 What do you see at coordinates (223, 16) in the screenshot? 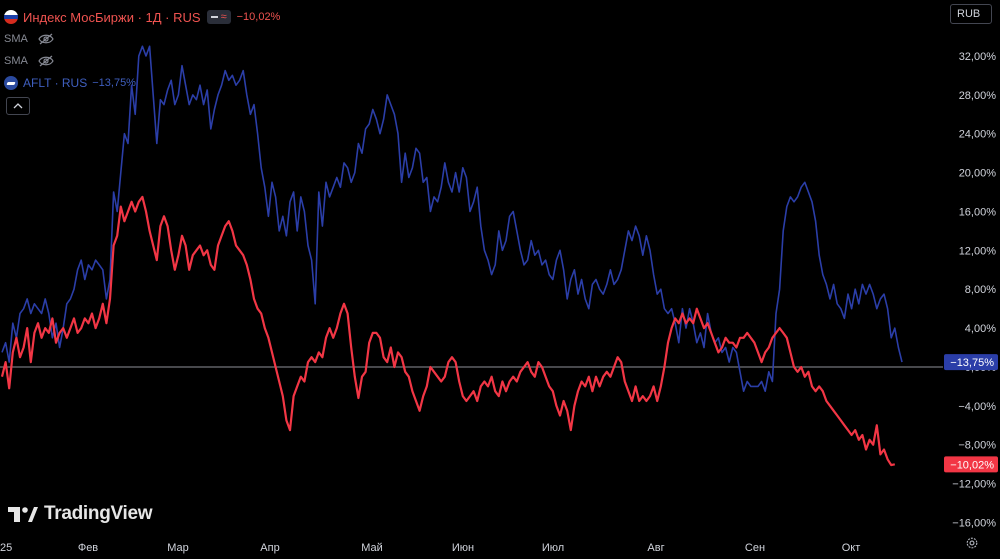
I see `approx-icon: ≈` at bounding box center [223, 16].